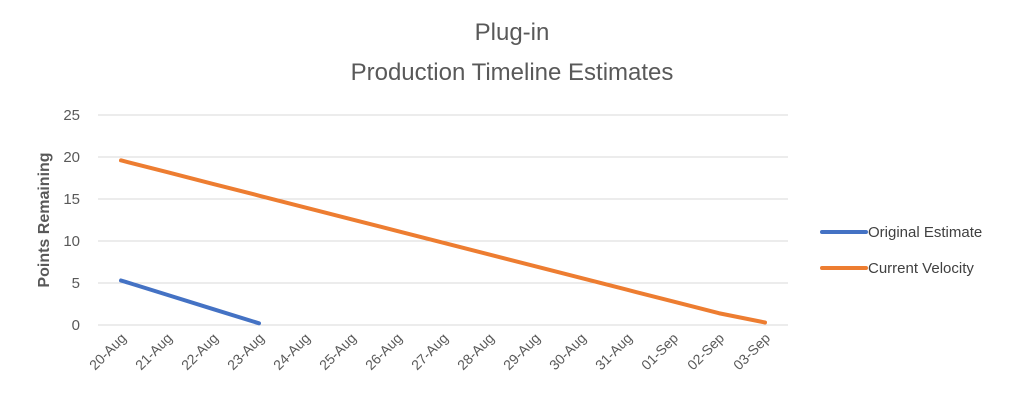 The height and width of the screenshot is (408, 1024). I want to click on x-tick-label: 29-Aug, so click(521, 351).